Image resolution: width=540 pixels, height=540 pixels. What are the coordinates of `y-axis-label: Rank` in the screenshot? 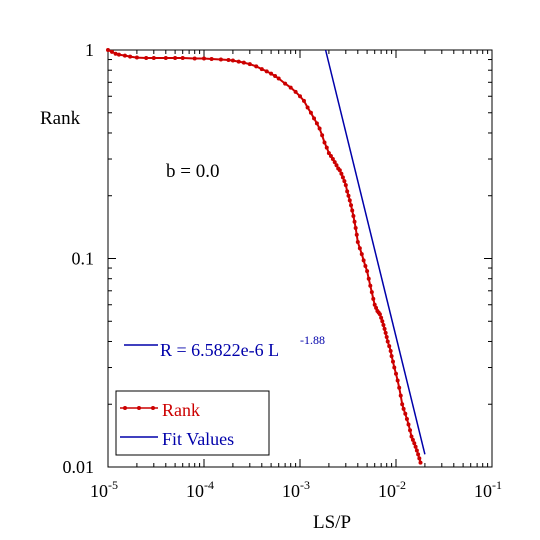 It's located at (60, 118).